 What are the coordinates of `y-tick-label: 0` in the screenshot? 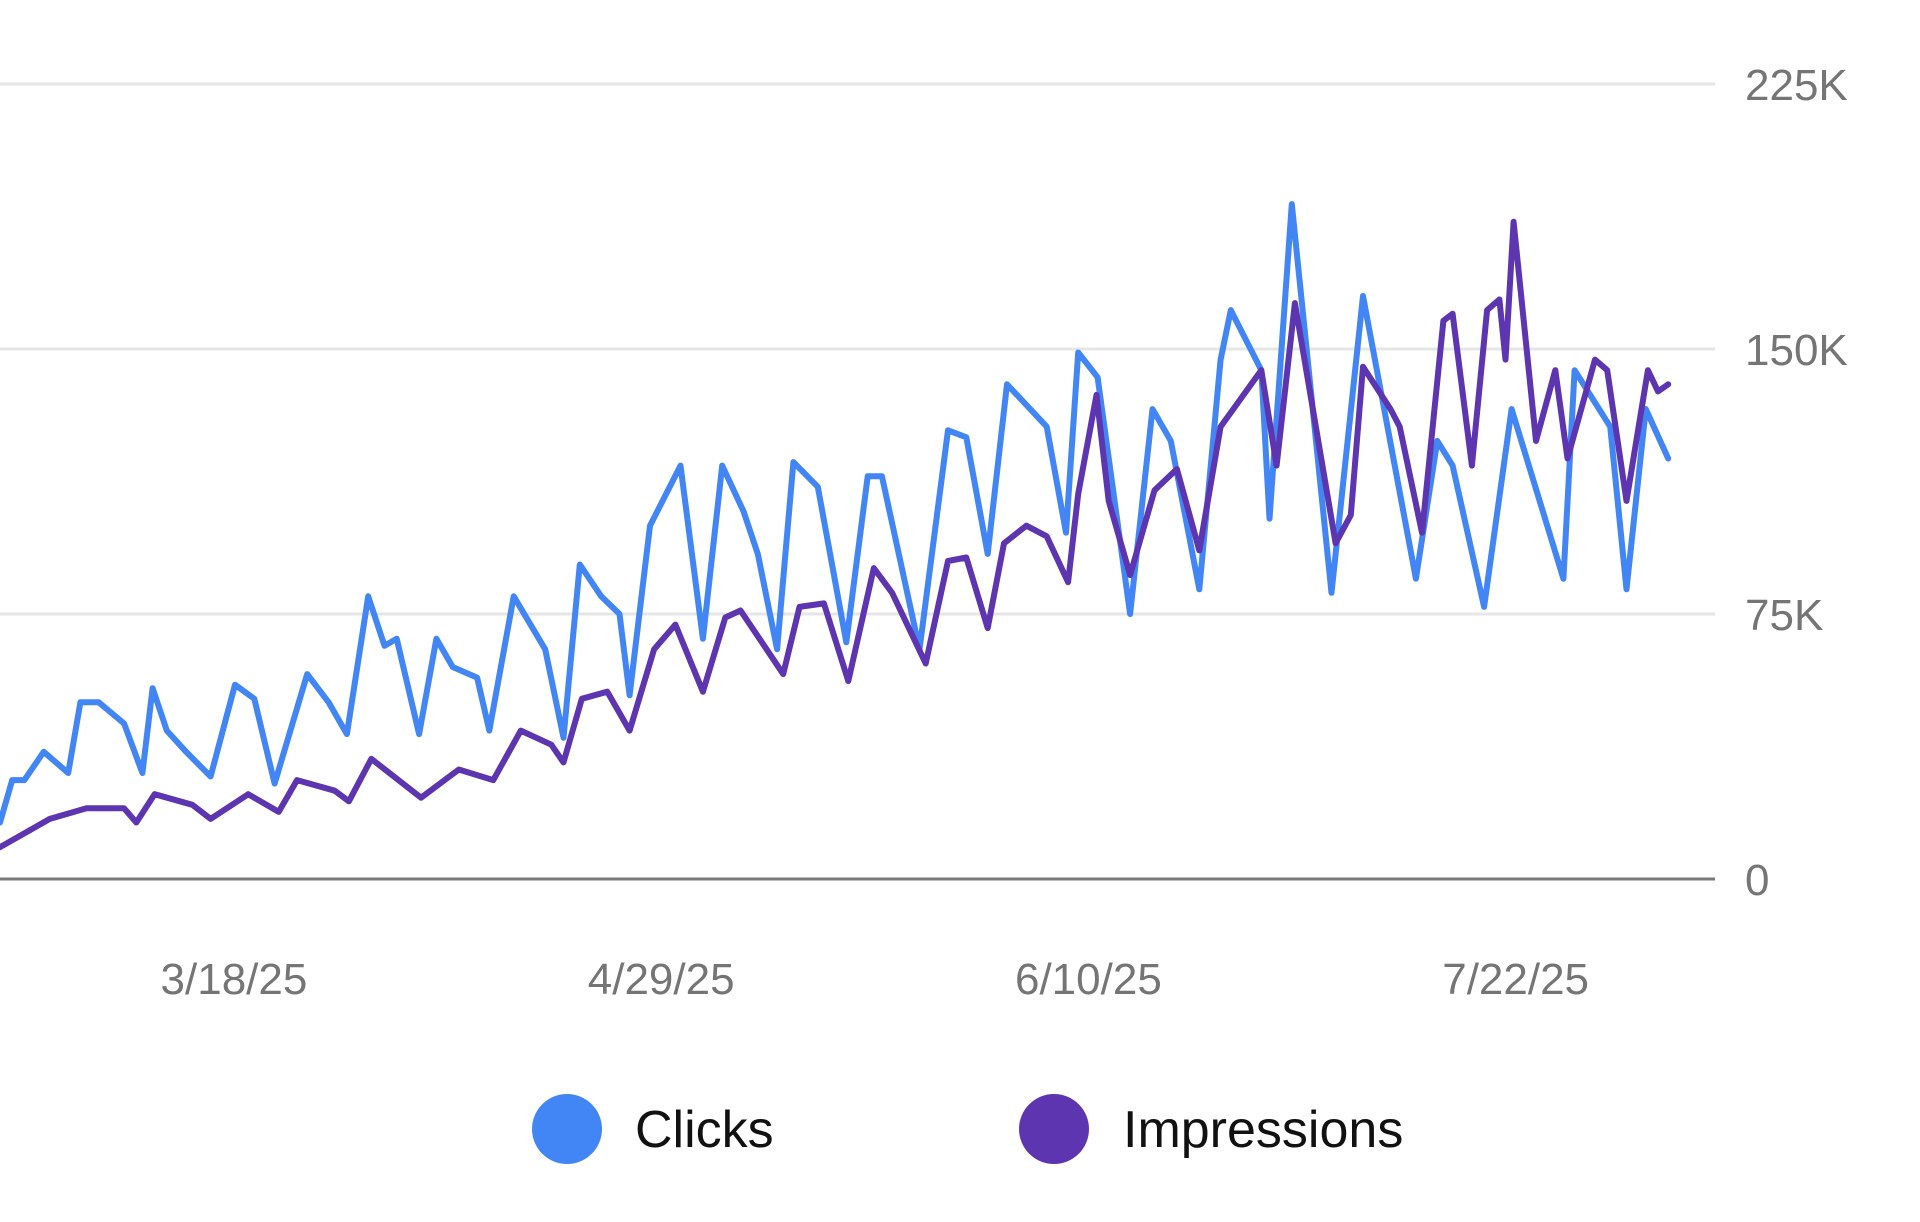 It's located at (1757, 880).